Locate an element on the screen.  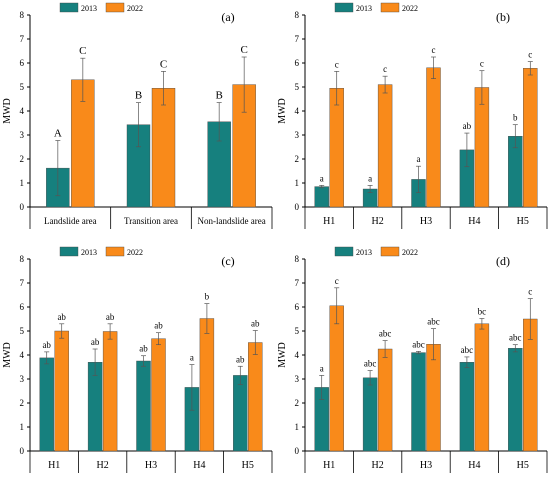
category-label: Transition area is located at coordinates (151, 221).